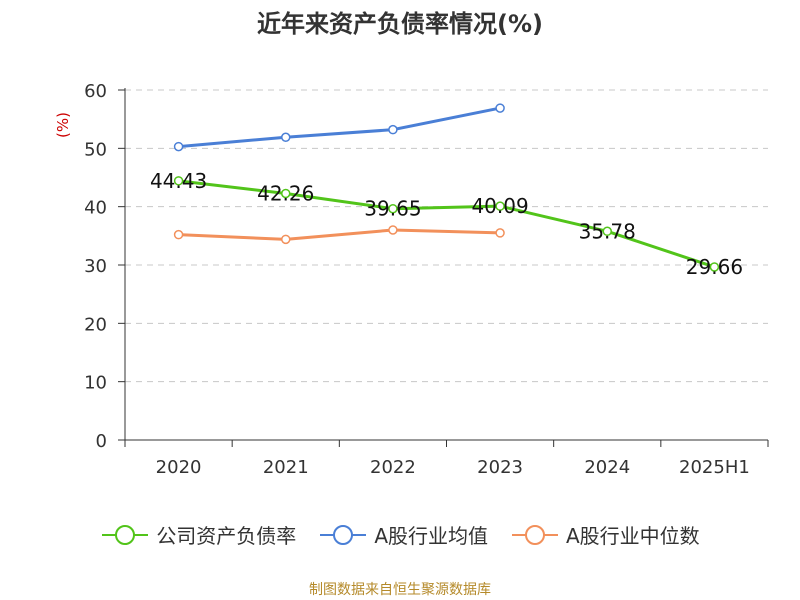 This screenshot has width=800, height=600. I want to click on legend-item: A股行业均值, so click(403, 534).